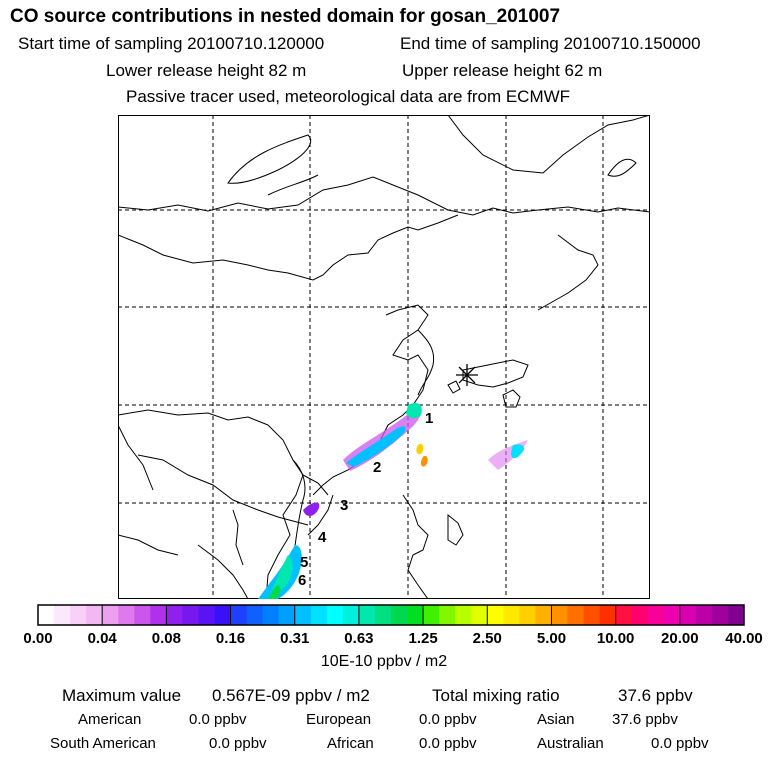 The image size is (768, 768). I want to click on colorbar-unit: 10E-10 ppbv / m2, so click(384, 661).